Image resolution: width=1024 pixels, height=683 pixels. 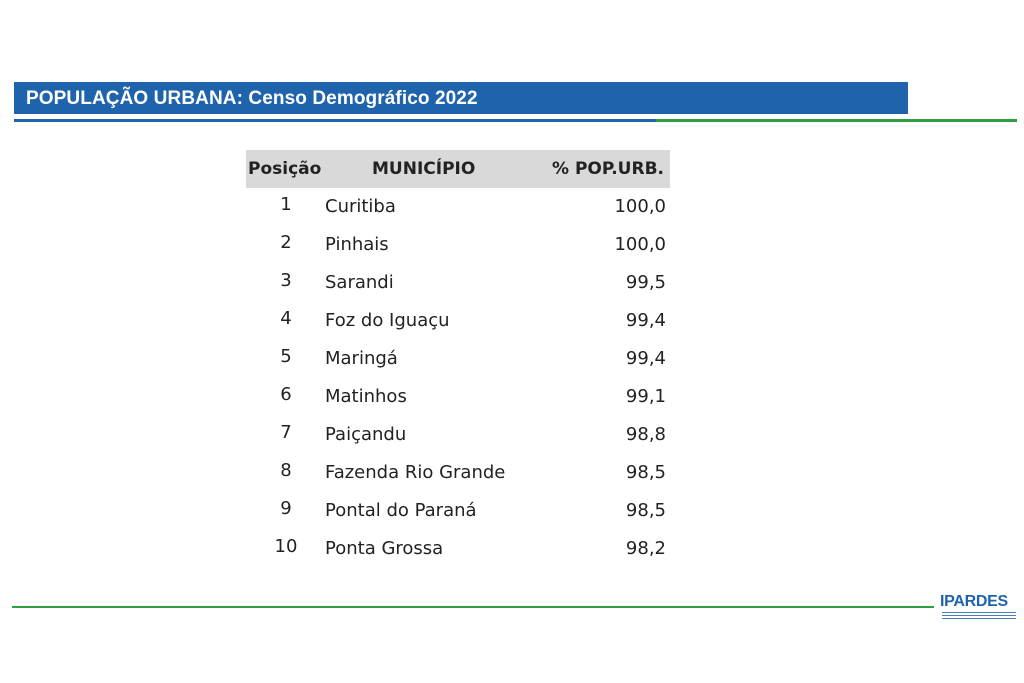 What do you see at coordinates (401, 510) in the screenshot?
I see `row-municipality: Pontal do Paraná` at bounding box center [401, 510].